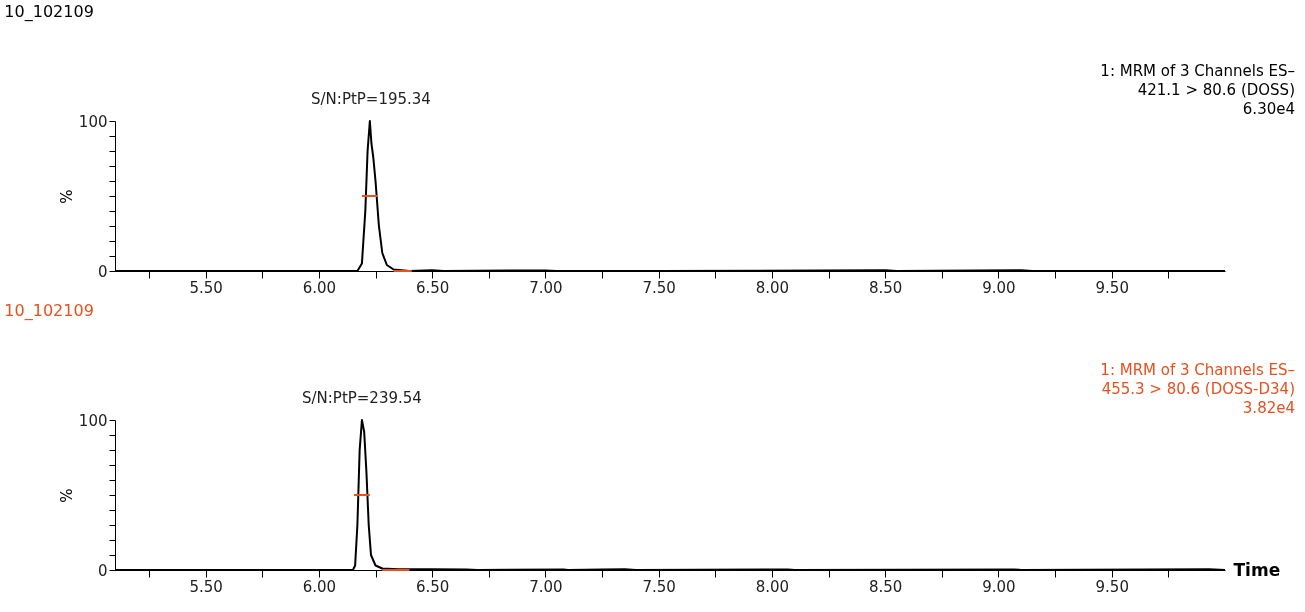 The width and height of the screenshot is (1305, 612). I want to click on x-axis-title: Time, so click(1257, 569).